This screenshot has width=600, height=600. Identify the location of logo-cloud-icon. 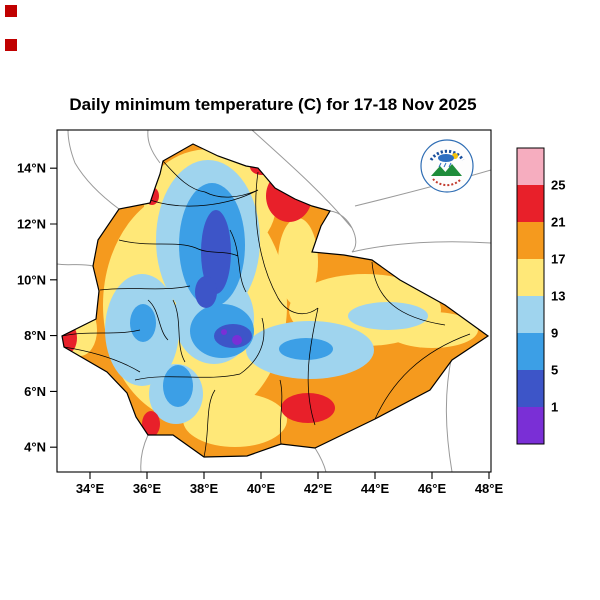
(446, 158).